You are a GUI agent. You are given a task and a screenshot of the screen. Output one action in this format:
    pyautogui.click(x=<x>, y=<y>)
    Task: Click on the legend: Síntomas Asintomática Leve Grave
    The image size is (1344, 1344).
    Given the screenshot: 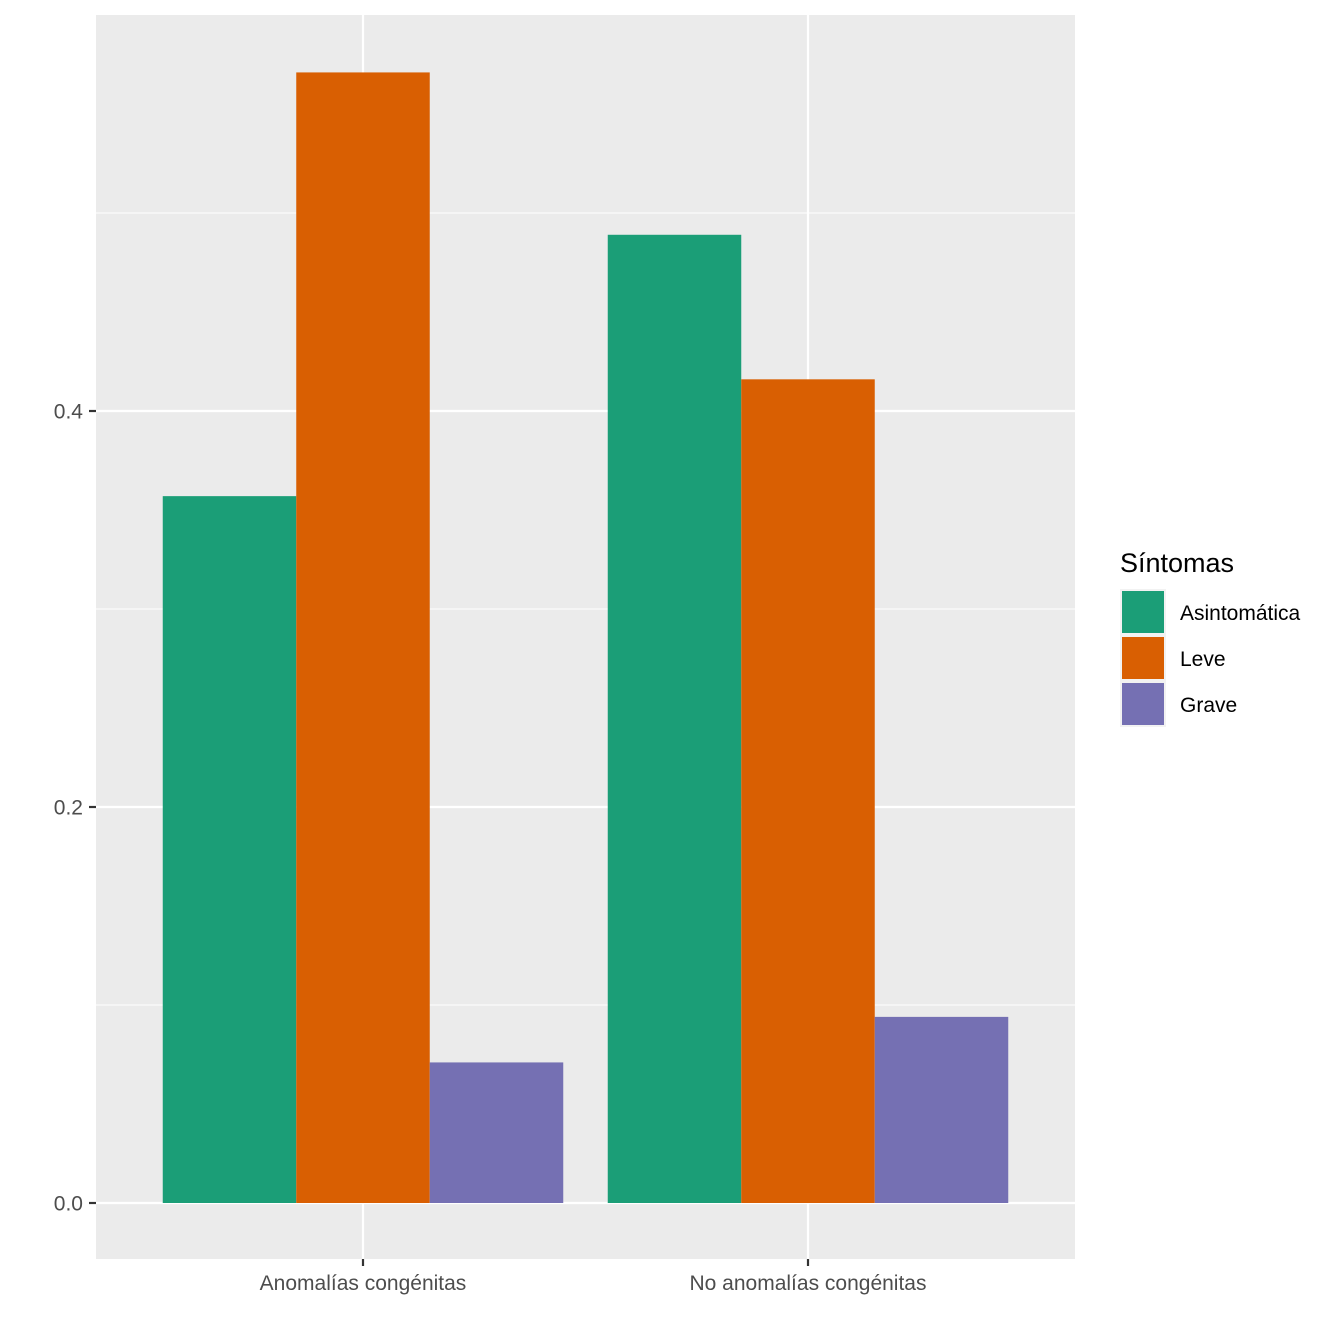 What is the action you would take?
    pyautogui.click(x=1210, y=637)
    